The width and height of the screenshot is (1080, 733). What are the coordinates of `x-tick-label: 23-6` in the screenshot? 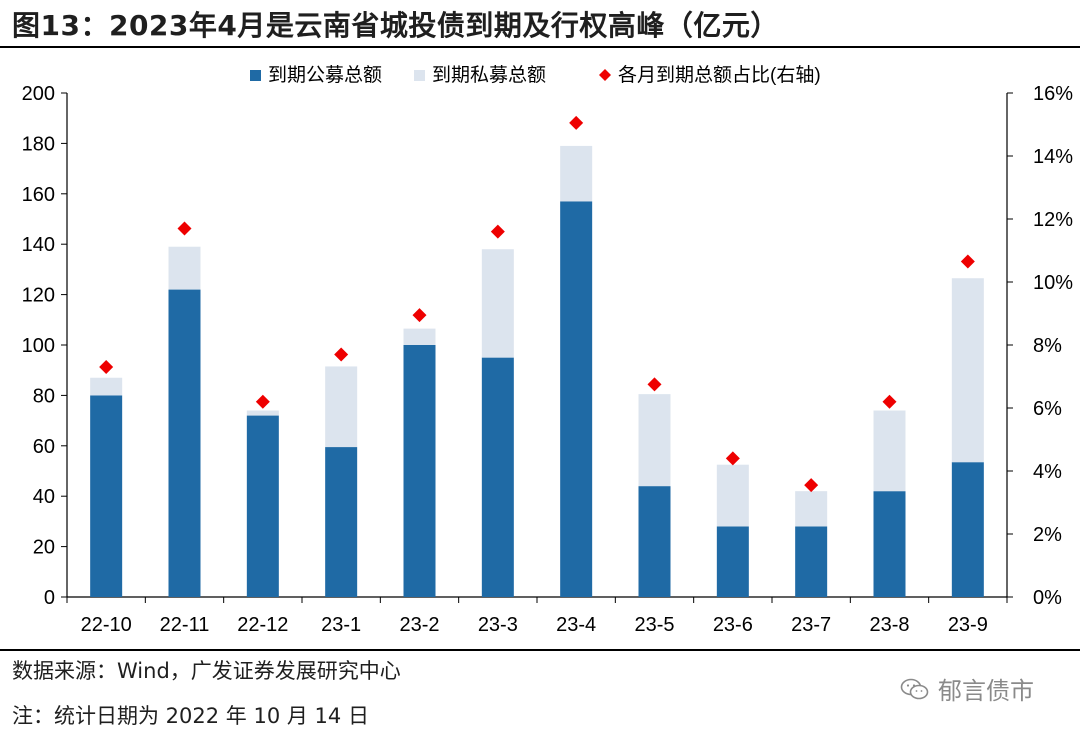 It's located at (733, 625).